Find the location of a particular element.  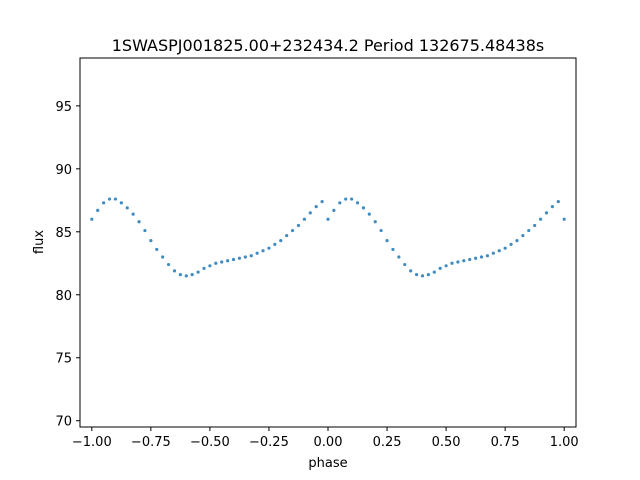

y-tick-label: 80 is located at coordinates (63, 296).